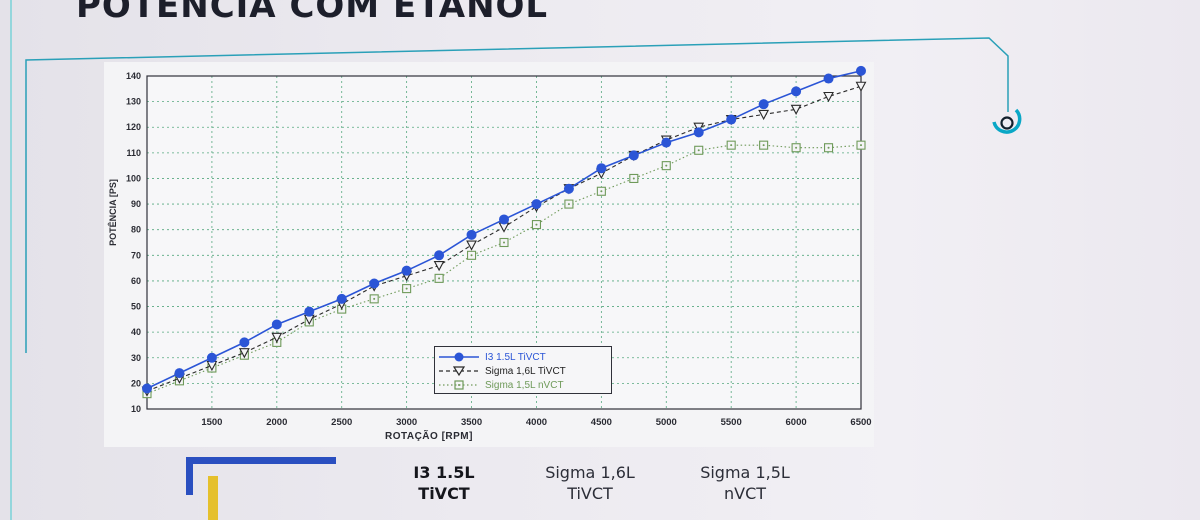 The width and height of the screenshot is (1200, 520). I want to click on engine-label-sigma15-line2: nVCT, so click(745, 493).